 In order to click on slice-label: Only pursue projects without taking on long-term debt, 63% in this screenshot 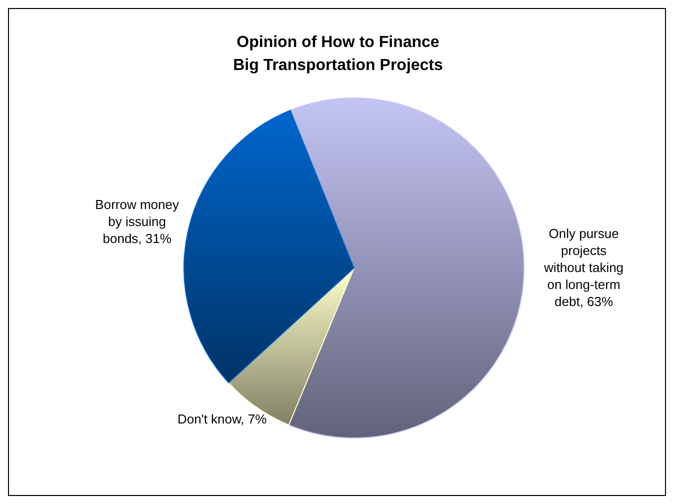, I will do `click(583, 268)`.